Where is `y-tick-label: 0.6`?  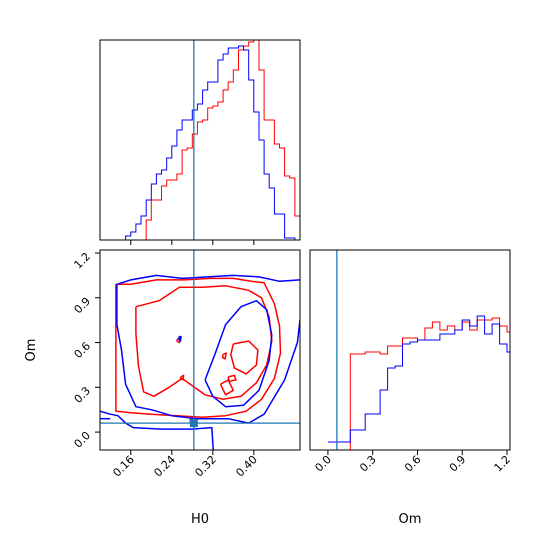
y-tick-label: 0.6 is located at coordinates (83, 350).